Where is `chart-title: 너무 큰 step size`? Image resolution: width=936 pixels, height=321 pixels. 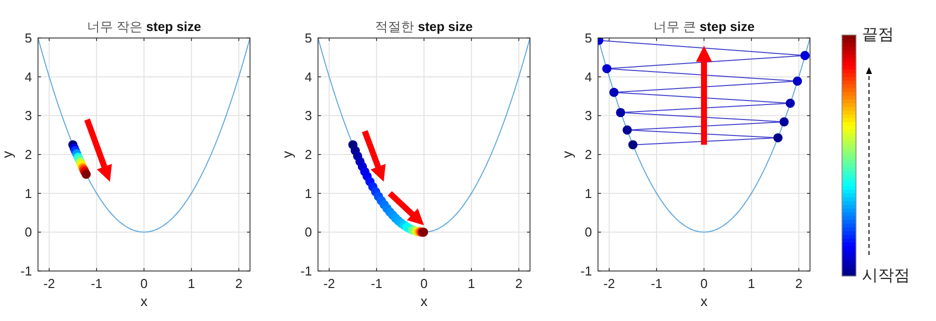
chart-title: 너무 큰 step size is located at coordinates (704, 26).